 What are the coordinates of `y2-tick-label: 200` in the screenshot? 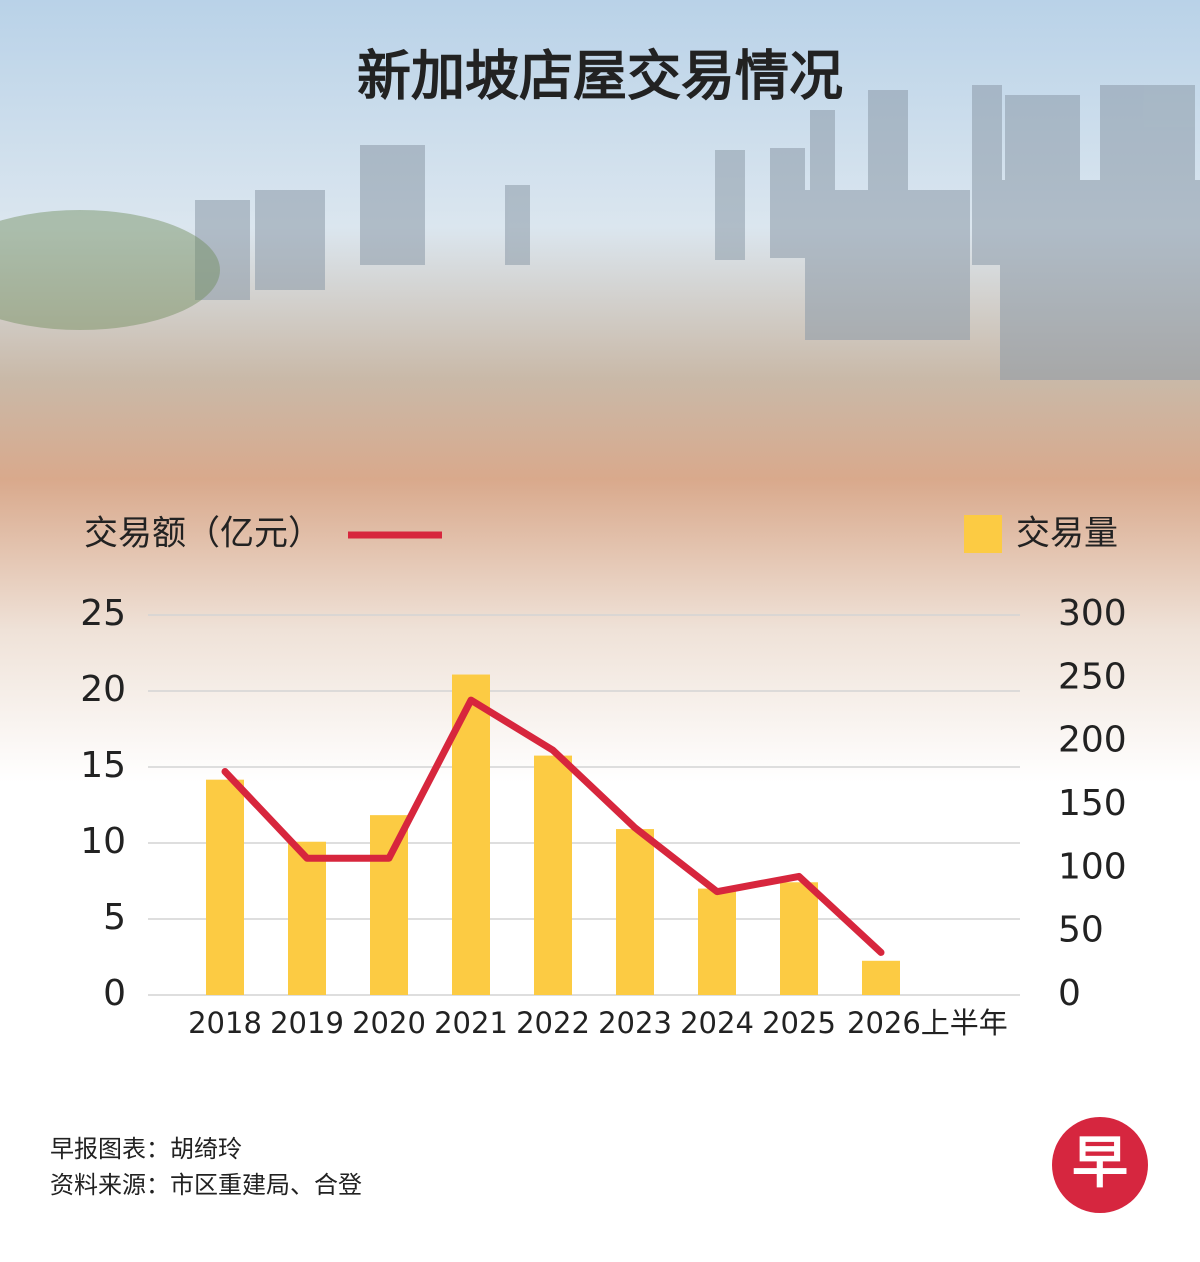 It's located at (1092, 740).